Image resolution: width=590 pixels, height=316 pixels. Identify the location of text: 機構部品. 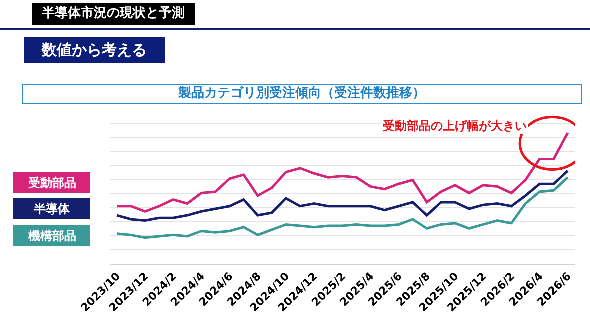
(52, 236).